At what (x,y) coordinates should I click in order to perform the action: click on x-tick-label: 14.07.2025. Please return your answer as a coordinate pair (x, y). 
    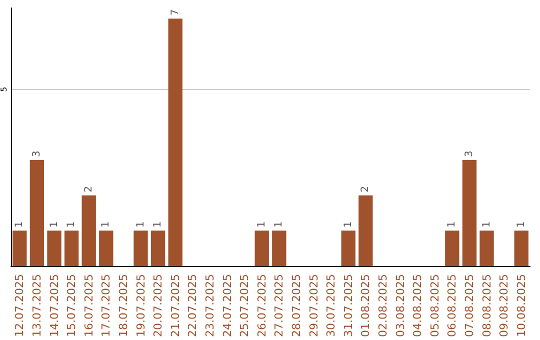
    Looking at the image, I should click on (54, 306).